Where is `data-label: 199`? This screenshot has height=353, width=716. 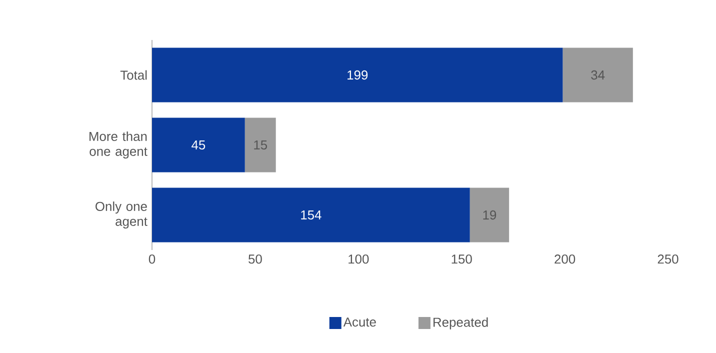
data-label: 199 is located at coordinates (358, 75).